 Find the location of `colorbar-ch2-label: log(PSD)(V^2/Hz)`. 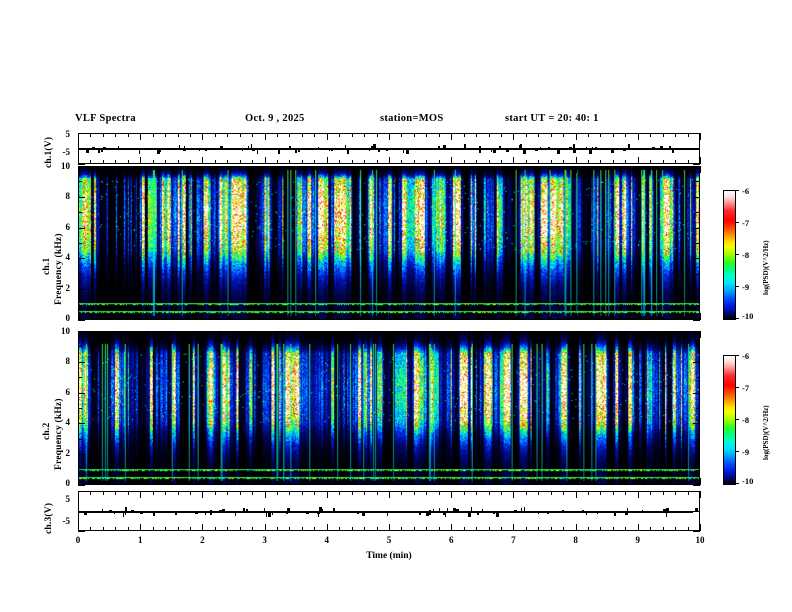

colorbar-ch2-label: log(PSD)(V^2/Hz) is located at coordinates (766, 432).